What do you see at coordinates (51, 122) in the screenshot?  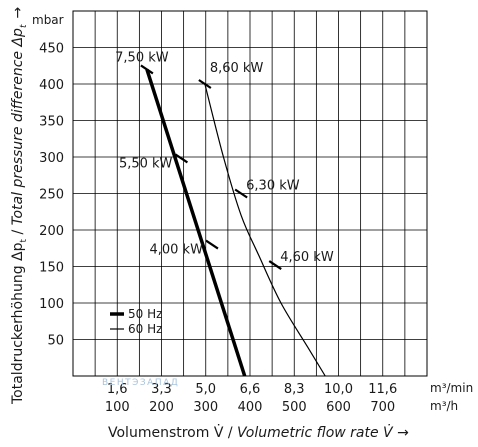 I see `y-tick-label: 350` at bounding box center [51, 122].